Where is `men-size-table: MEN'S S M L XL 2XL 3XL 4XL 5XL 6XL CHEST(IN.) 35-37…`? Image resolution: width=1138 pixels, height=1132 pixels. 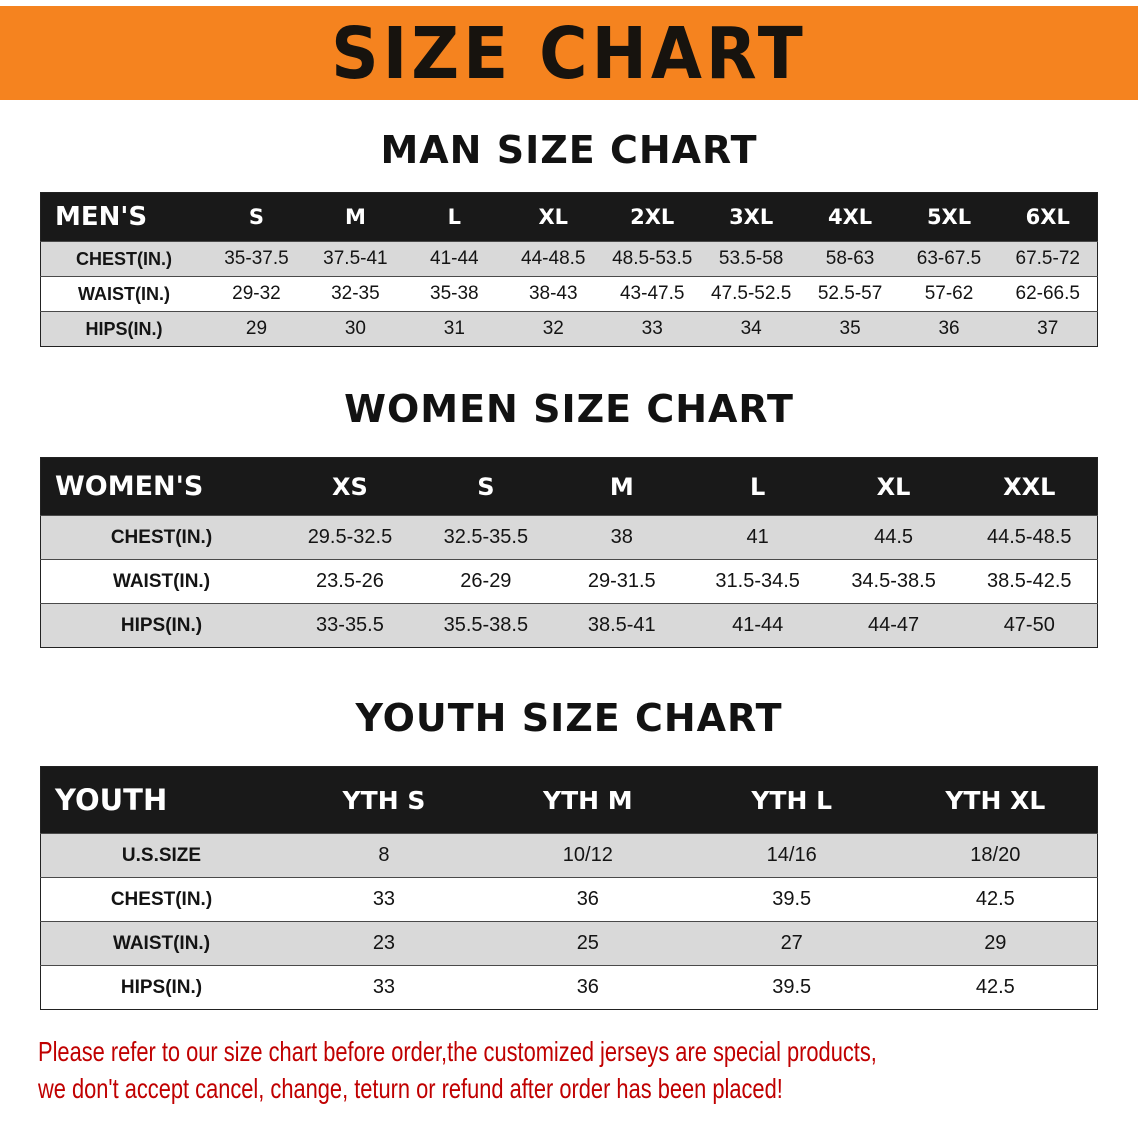
men-size-table: MEN'S S M L XL 2XL 3XL 4XL 5XL 6XL CHEST(IN.) 35-37… is located at coordinates (569, 269).